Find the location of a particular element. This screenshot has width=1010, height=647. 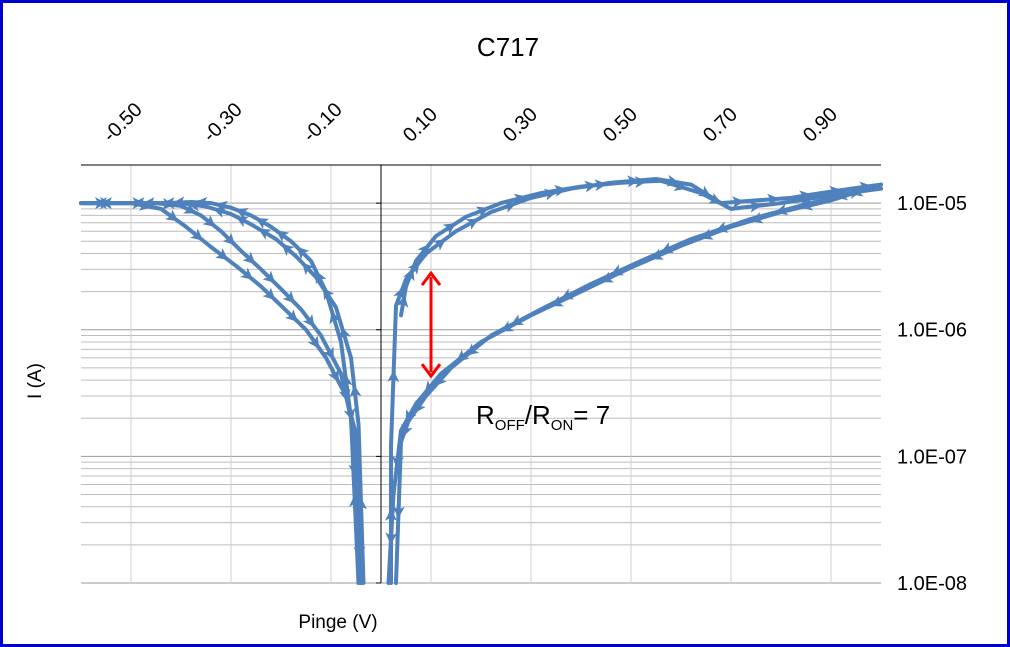

x-tick-label: 0.90 is located at coordinates (820, 124).